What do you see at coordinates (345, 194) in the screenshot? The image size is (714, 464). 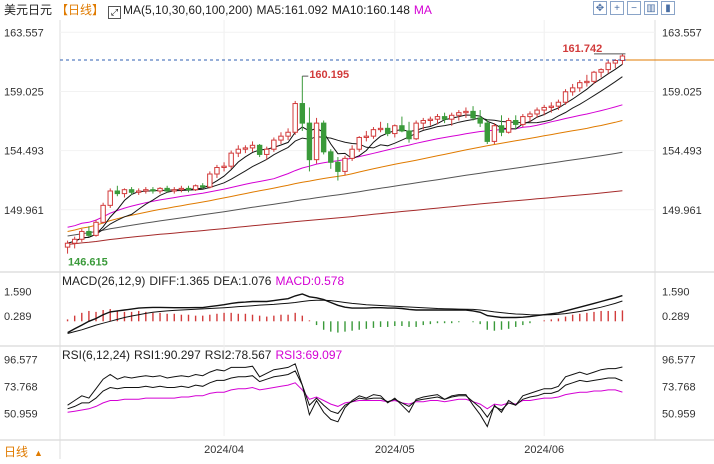 I see `ma100-line` at bounding box center [345, 194].